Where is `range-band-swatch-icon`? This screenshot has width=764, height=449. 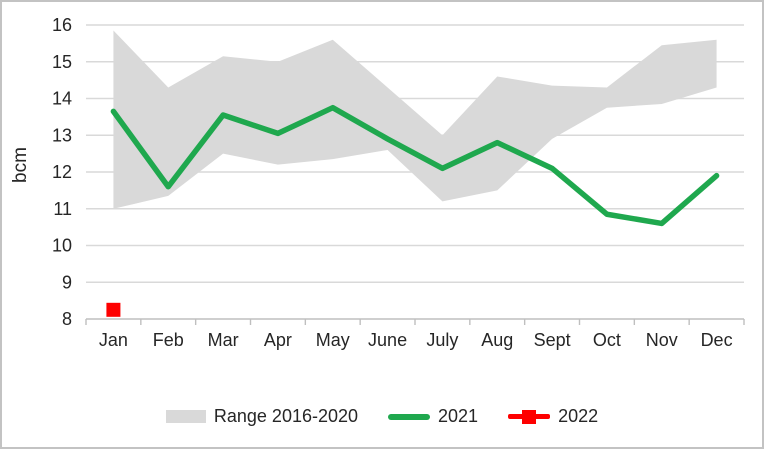 range-band-swatch-icon is located at coordinates (185, 416).